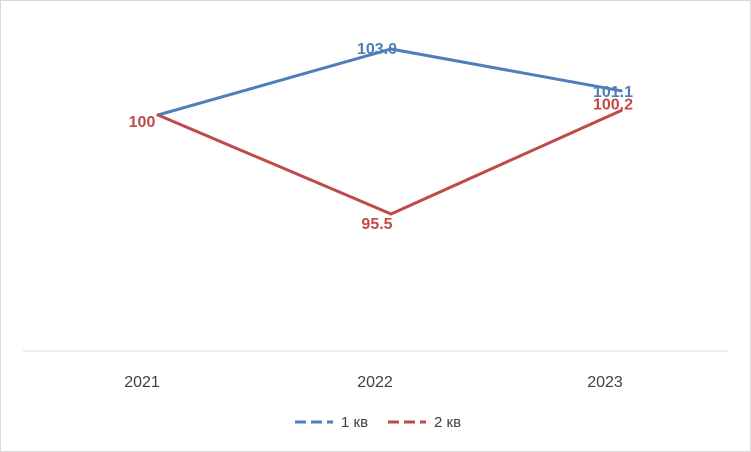 Image resolution: width=751 pixels, height=452 pixels. I want to click on data-label: 103.0, so click(377, 49).